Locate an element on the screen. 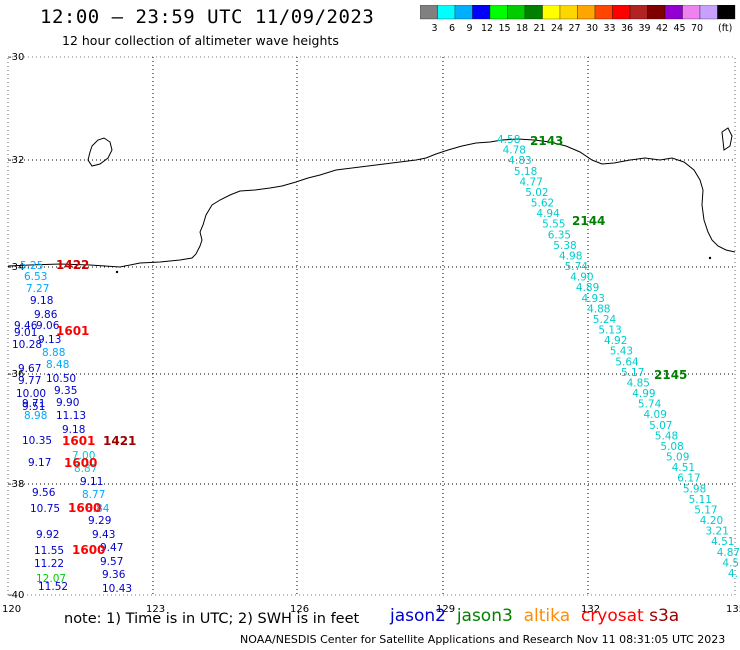 This screenshot has width=740, height=650. wave-height-value: 5.64 is located at coordinates (627, 362).